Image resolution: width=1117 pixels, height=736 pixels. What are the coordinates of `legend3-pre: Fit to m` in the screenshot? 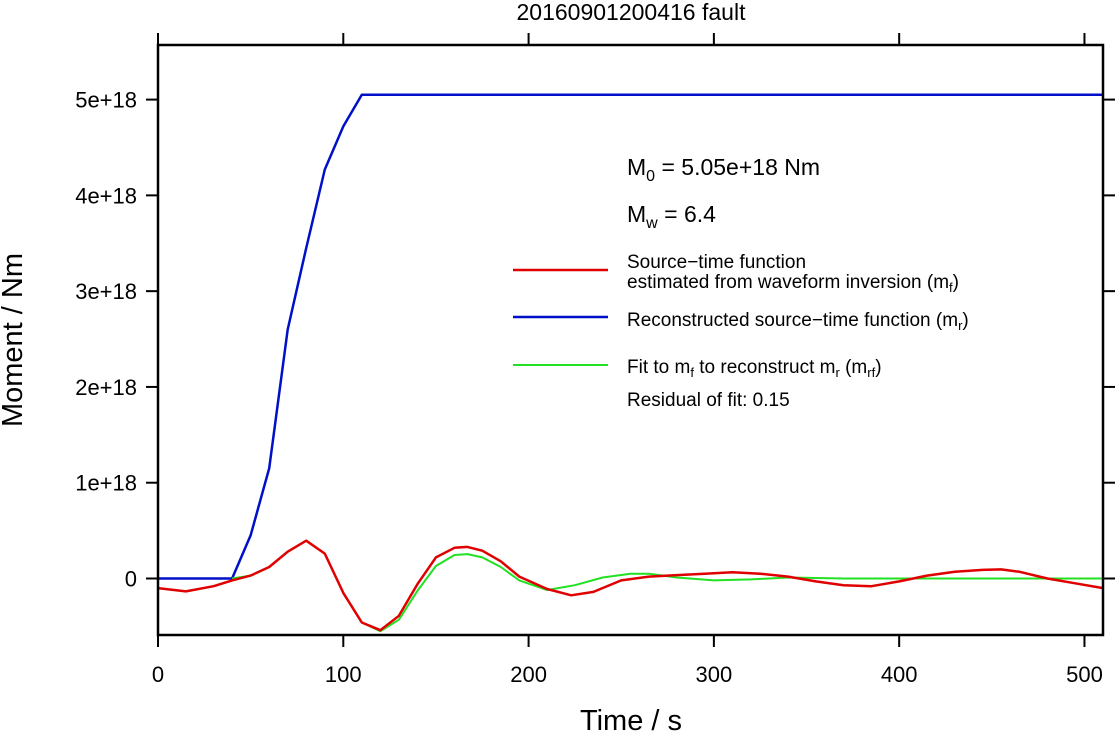 It's located at (658, 367).